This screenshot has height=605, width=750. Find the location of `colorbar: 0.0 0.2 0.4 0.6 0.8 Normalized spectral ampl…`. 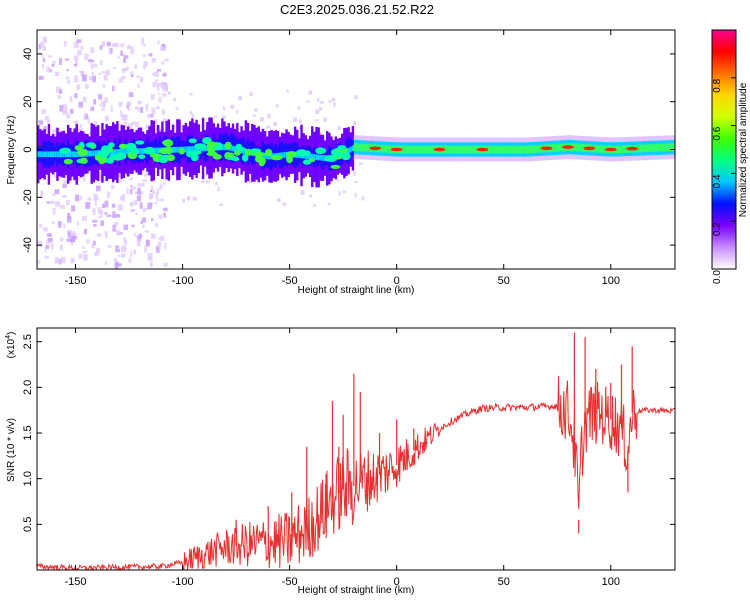

colorbar: 0.0 0.2 0.4 0.6 0.8 Normalized spectral ampl… is located at coordinates (730, 156).